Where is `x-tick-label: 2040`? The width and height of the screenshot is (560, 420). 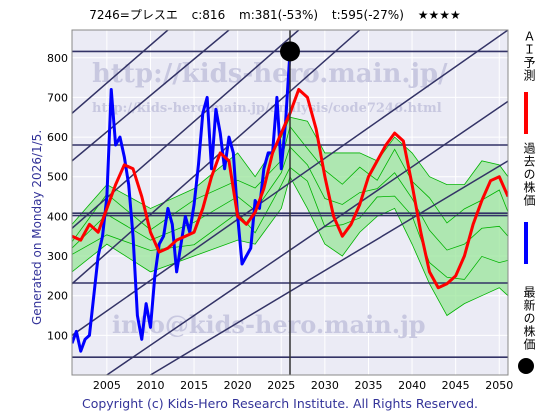
x-tick-label: 2040 is located at coordinates (412, 385).